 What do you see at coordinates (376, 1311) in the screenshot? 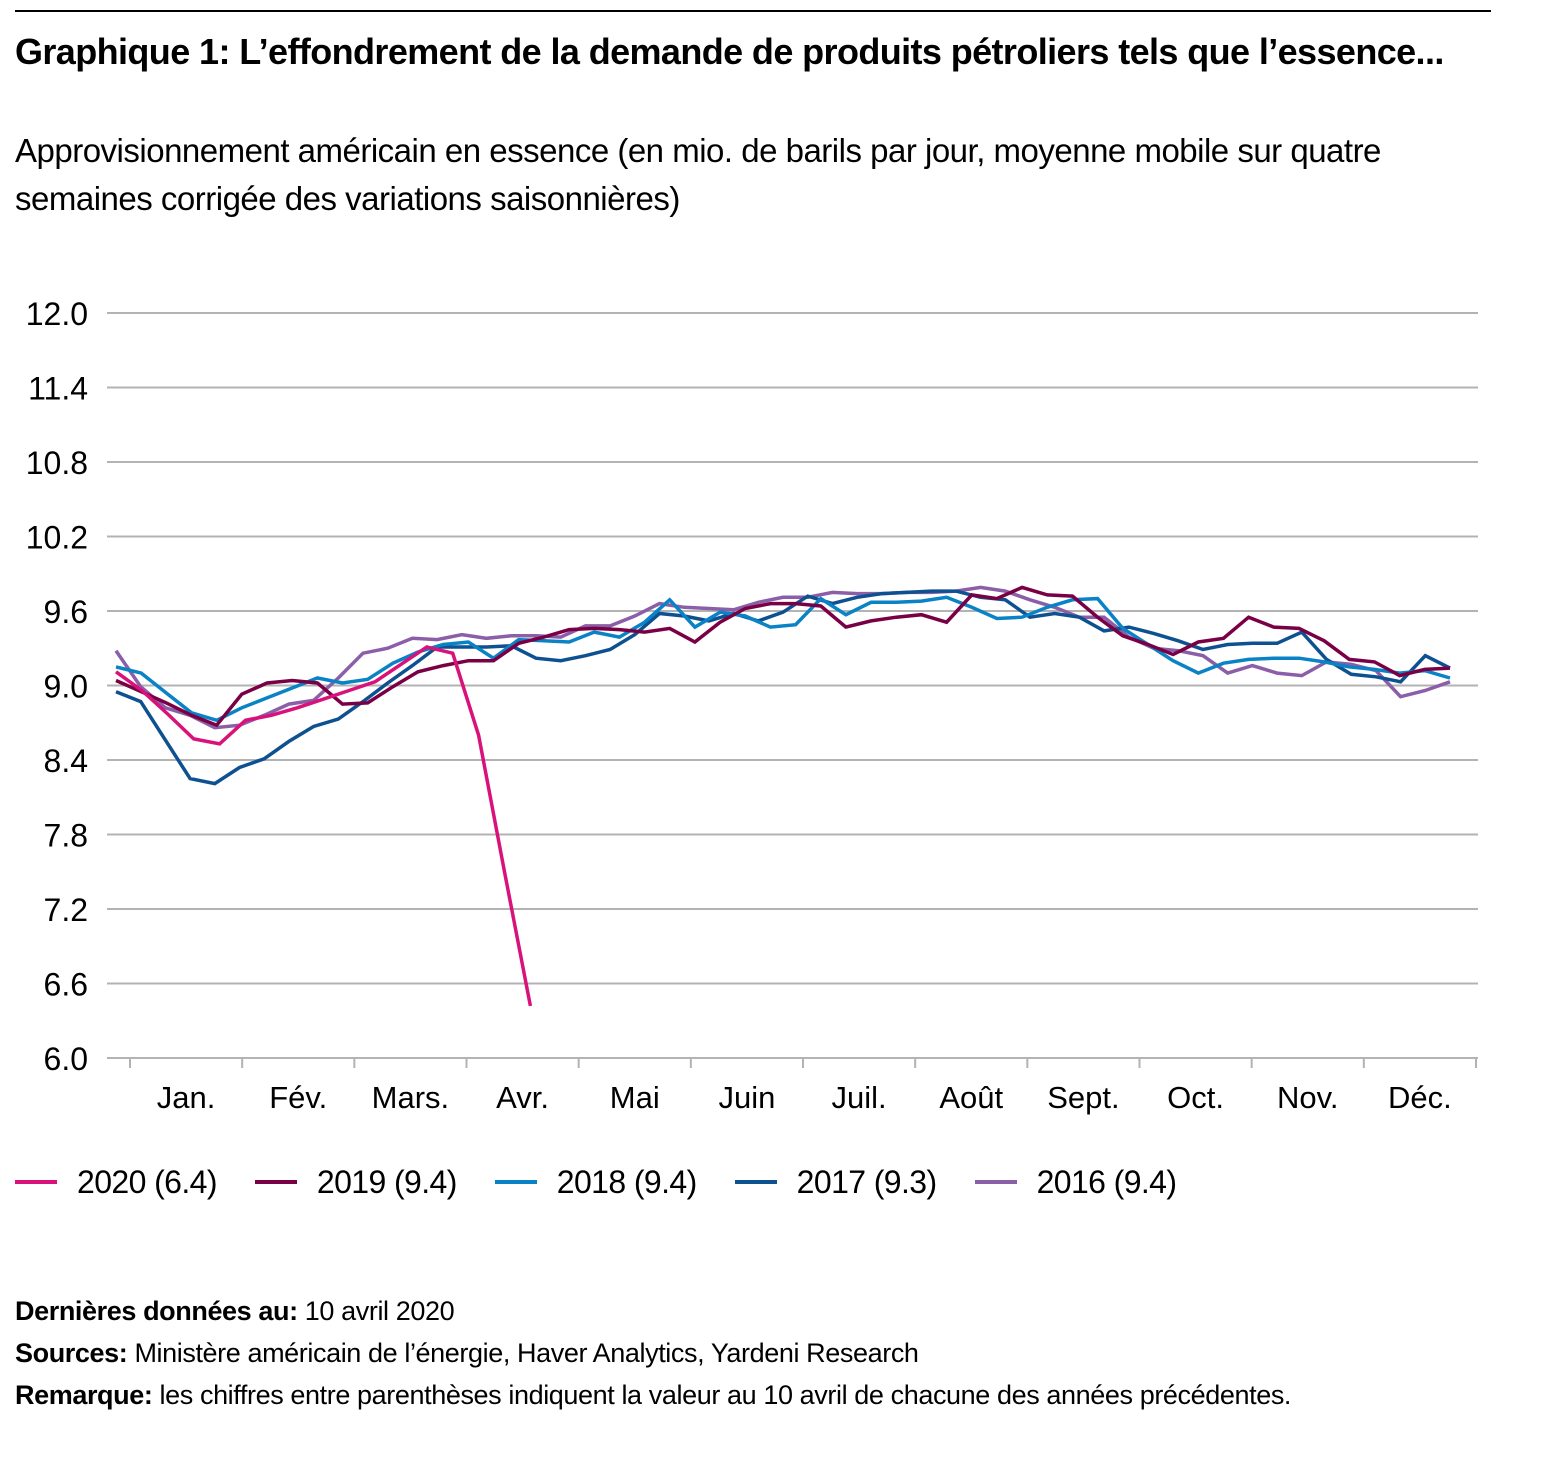
I see `last-data-value: 10 avril 2020` at bounding box center [376, 1311].